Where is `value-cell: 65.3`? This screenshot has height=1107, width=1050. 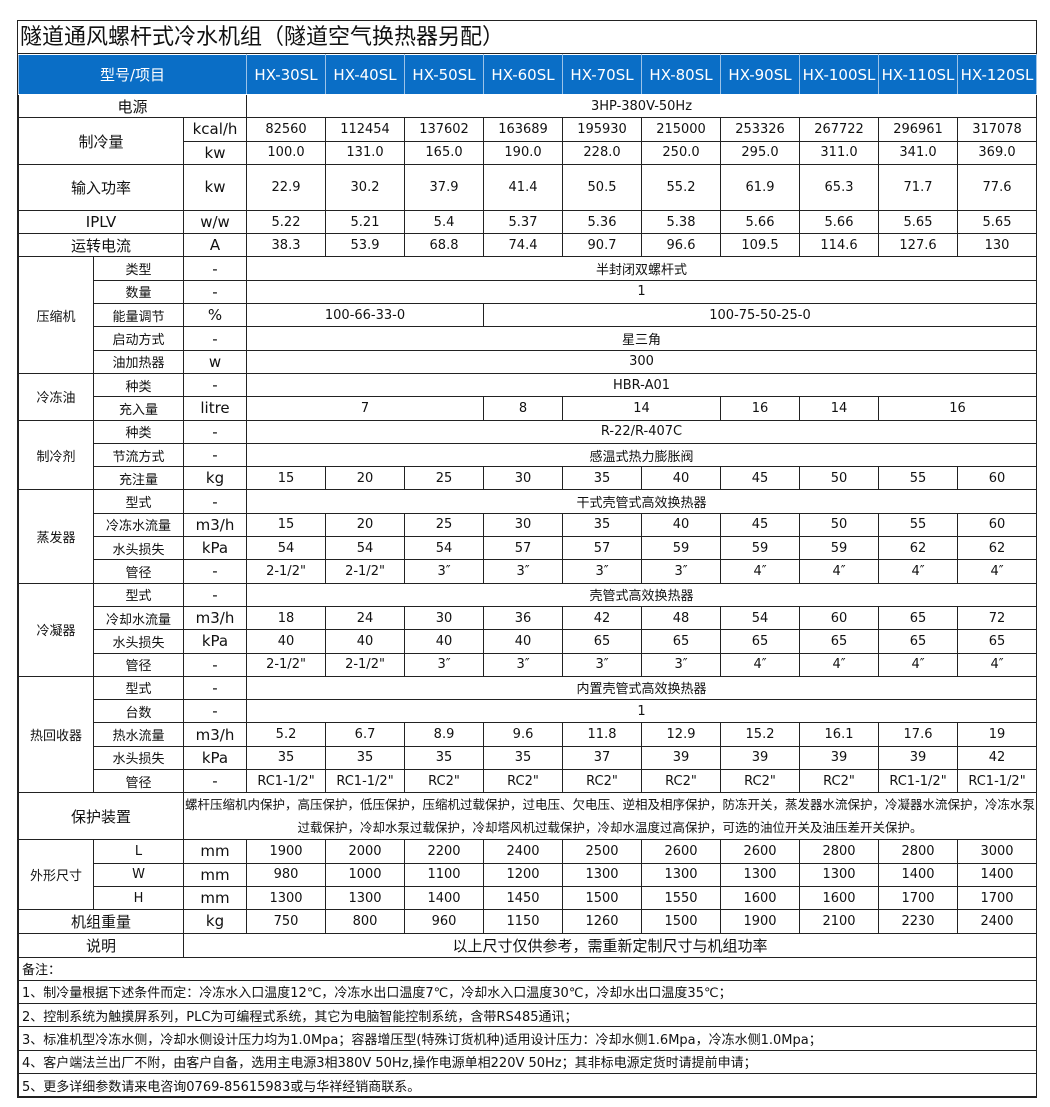 value-cell: 65.3 is located at coordinates (839, 187).